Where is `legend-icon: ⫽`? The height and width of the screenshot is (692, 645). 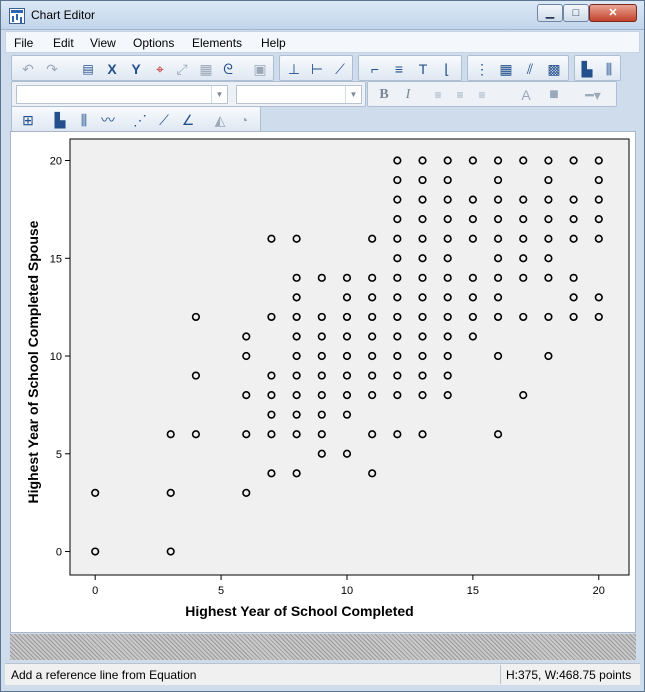
legend-icon: ⫽ is located at coordinates (530, 69).